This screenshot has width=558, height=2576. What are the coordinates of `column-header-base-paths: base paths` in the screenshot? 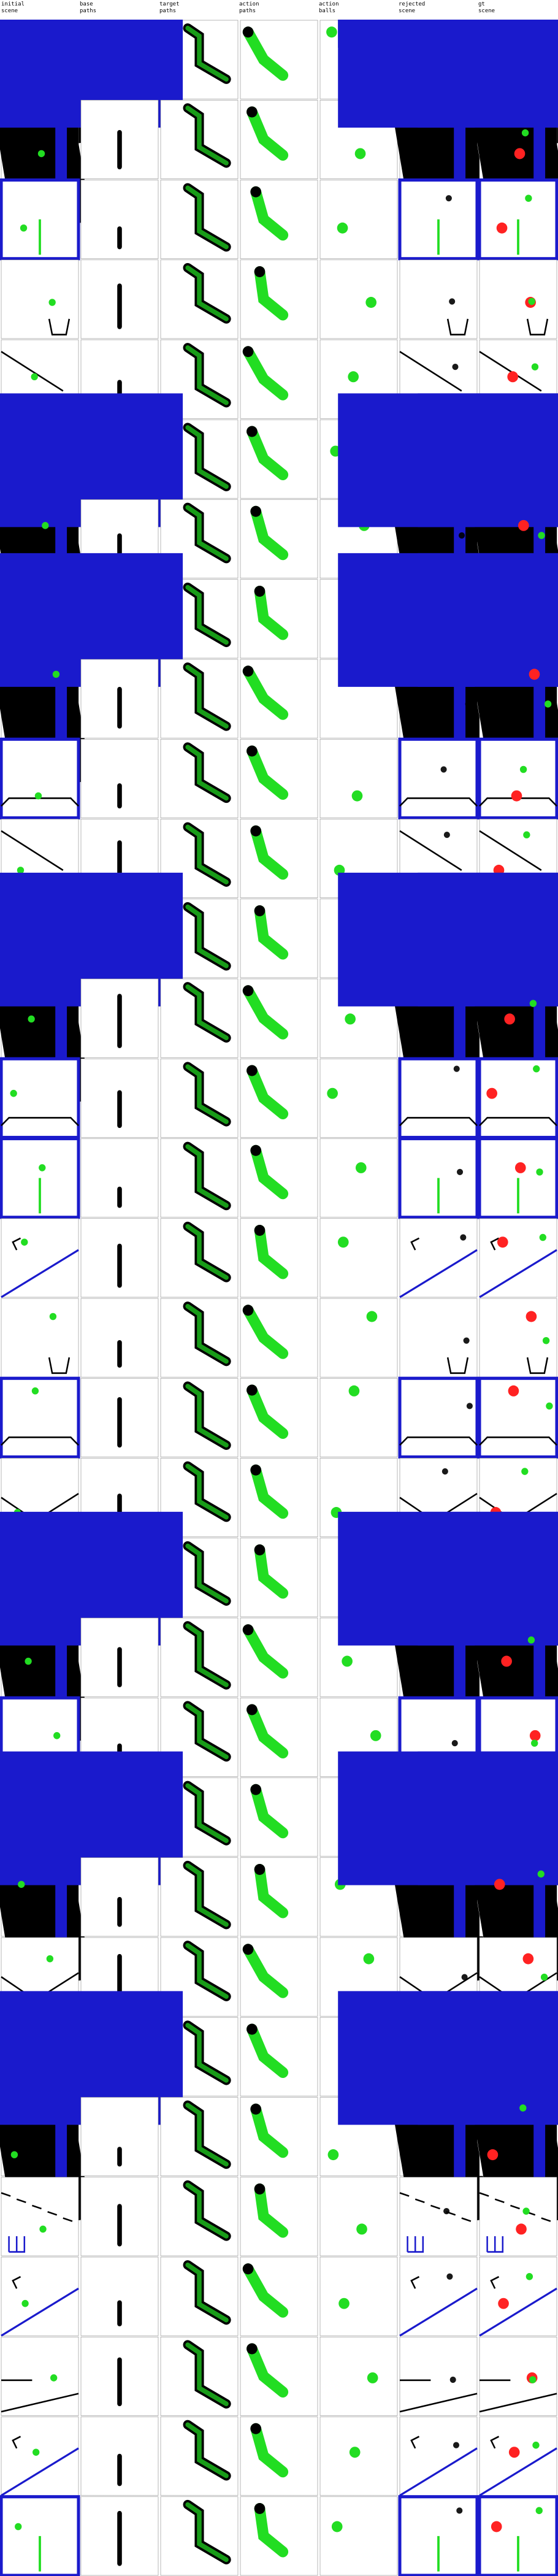 It's located at (88, 7).